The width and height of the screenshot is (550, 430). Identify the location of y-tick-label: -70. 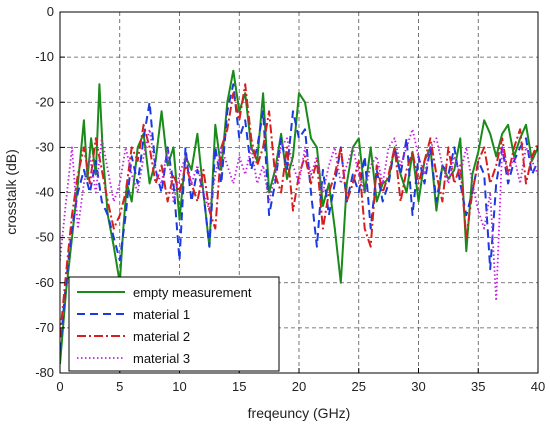
(44, 327).